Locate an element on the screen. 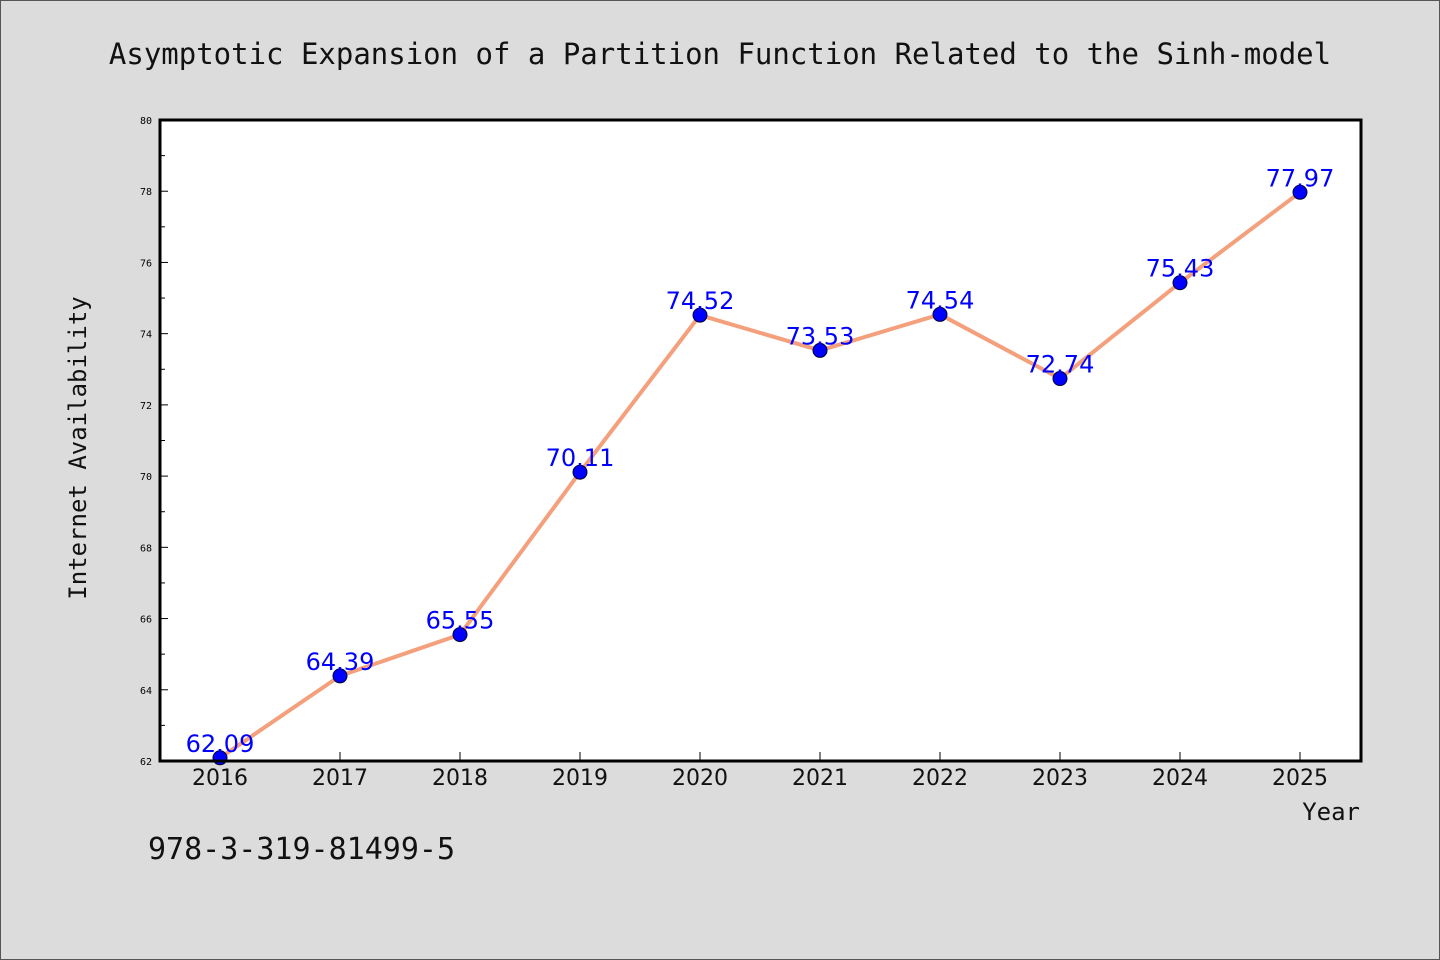  data-label: 74.52 is located at coordinates (700, 301).